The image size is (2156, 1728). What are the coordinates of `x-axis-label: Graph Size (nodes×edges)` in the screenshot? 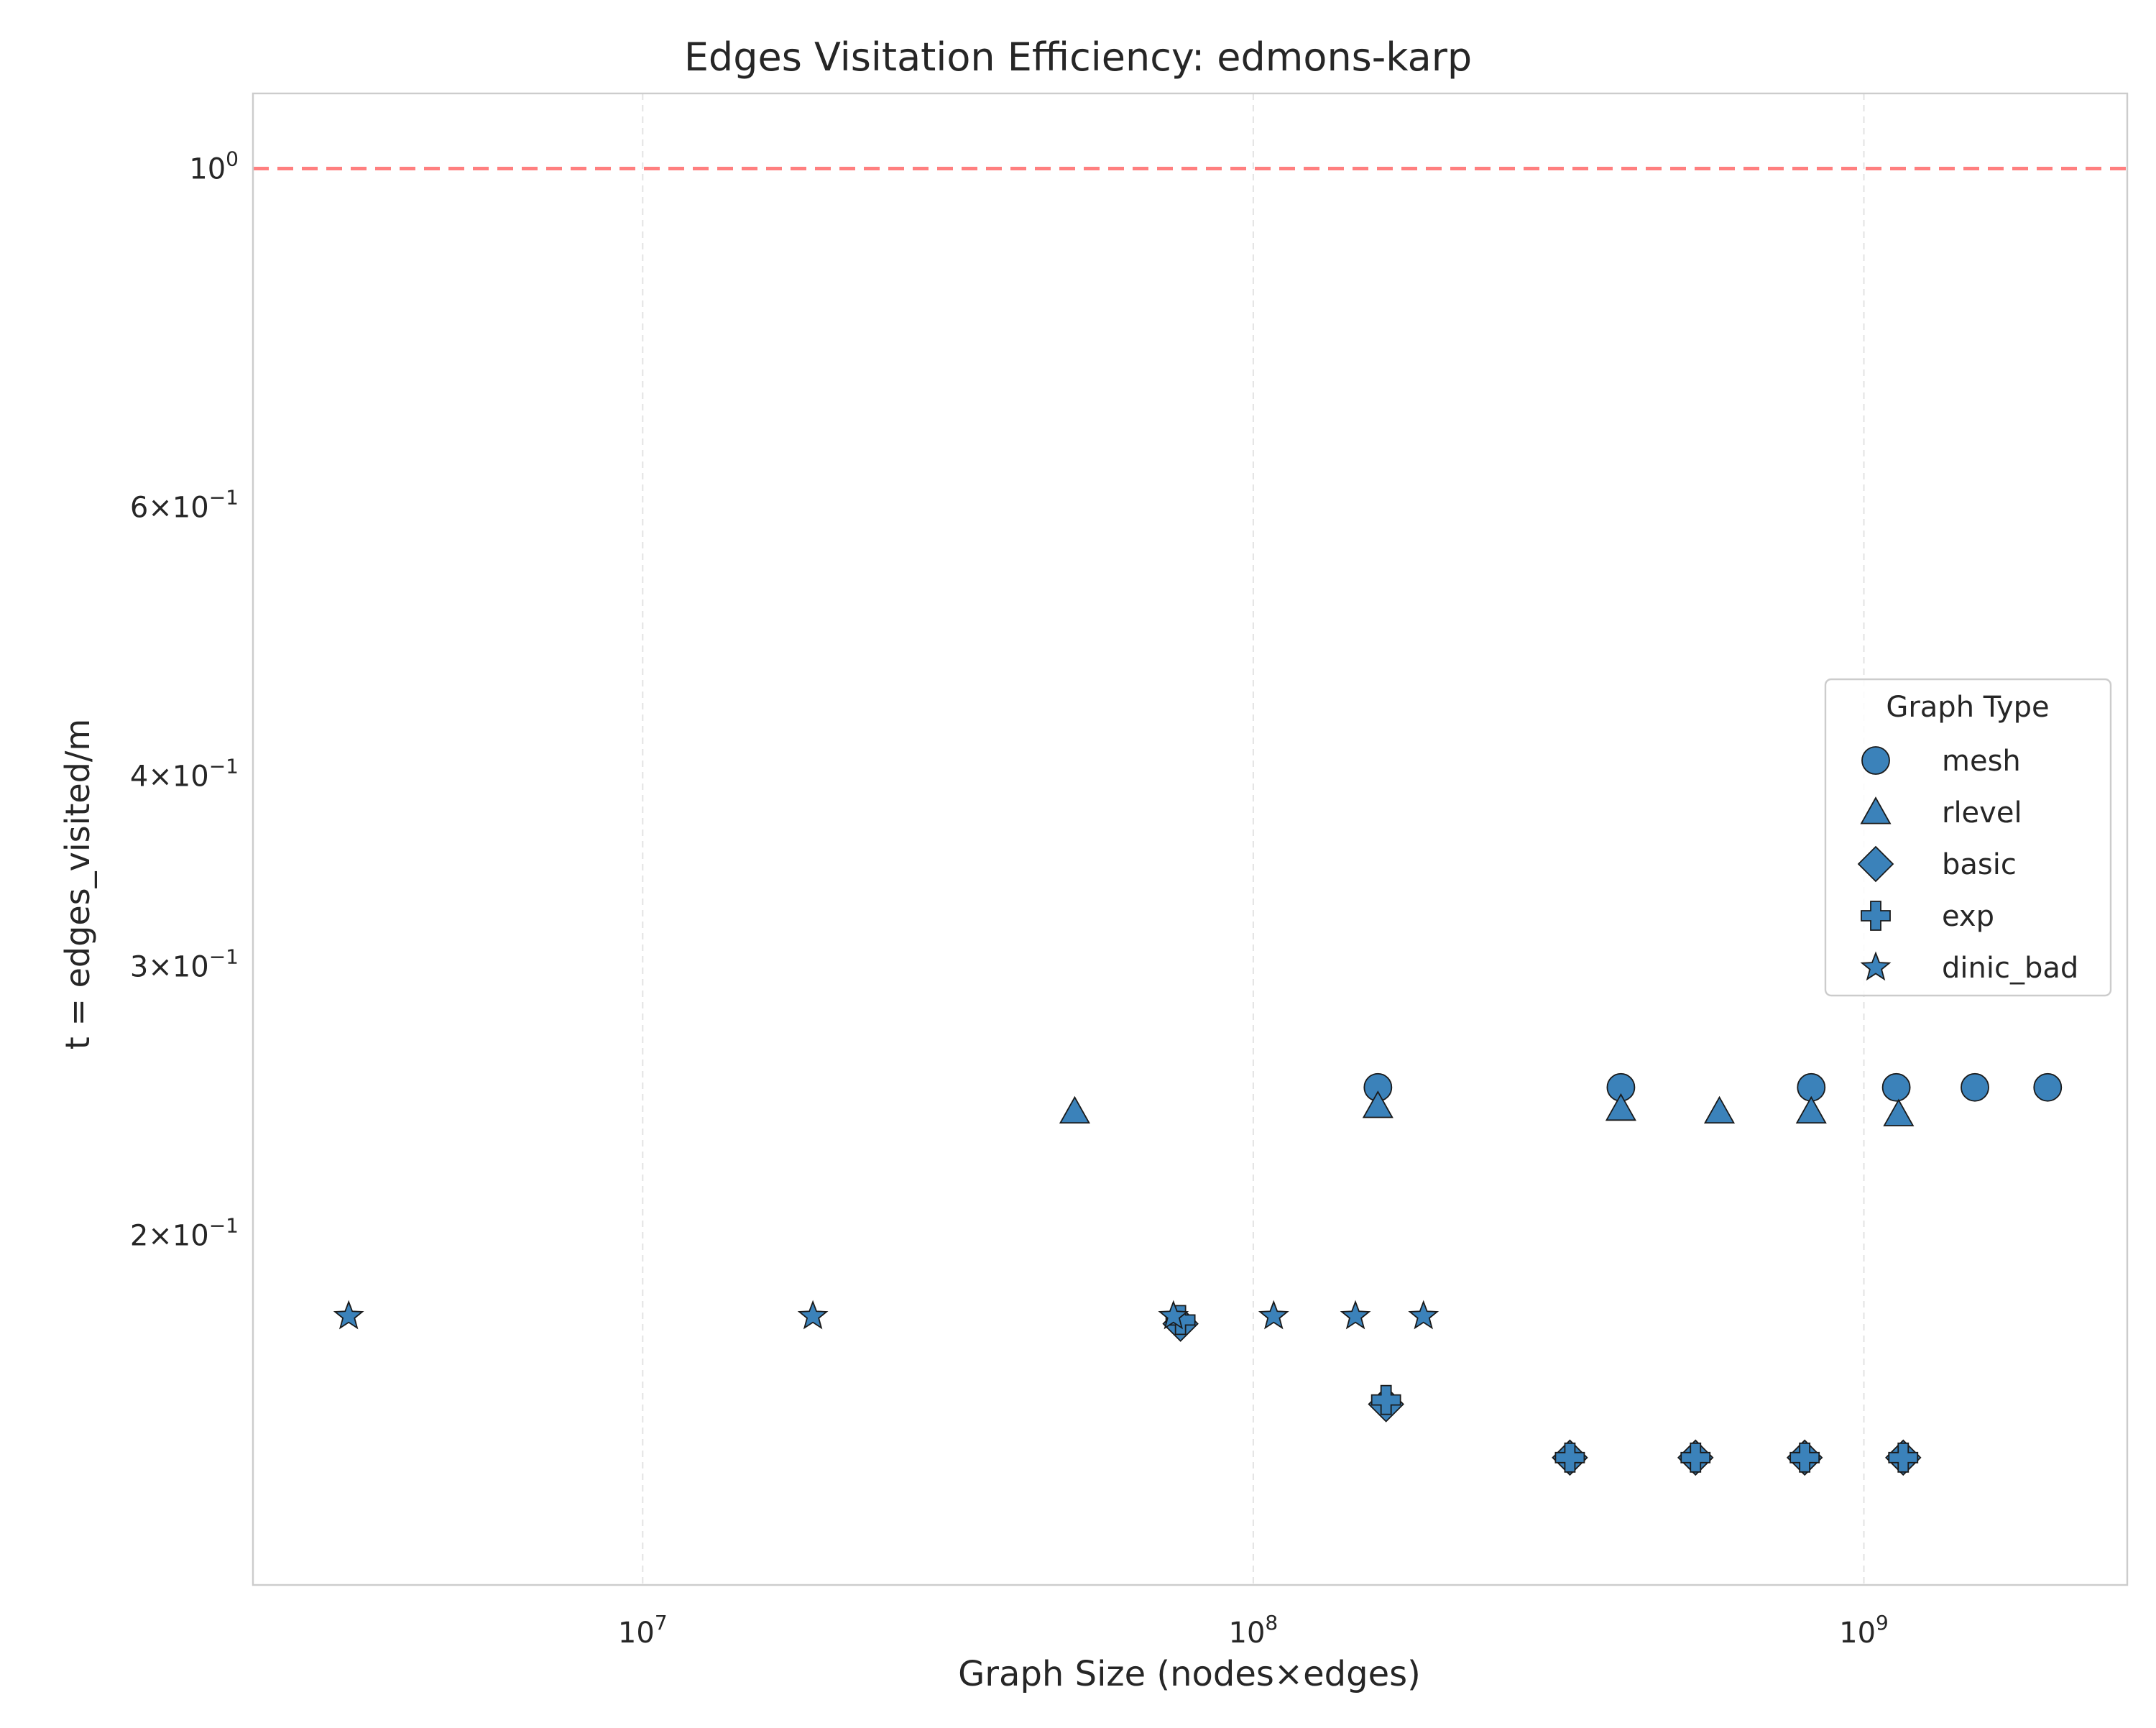 It's located at (1189, 1674).